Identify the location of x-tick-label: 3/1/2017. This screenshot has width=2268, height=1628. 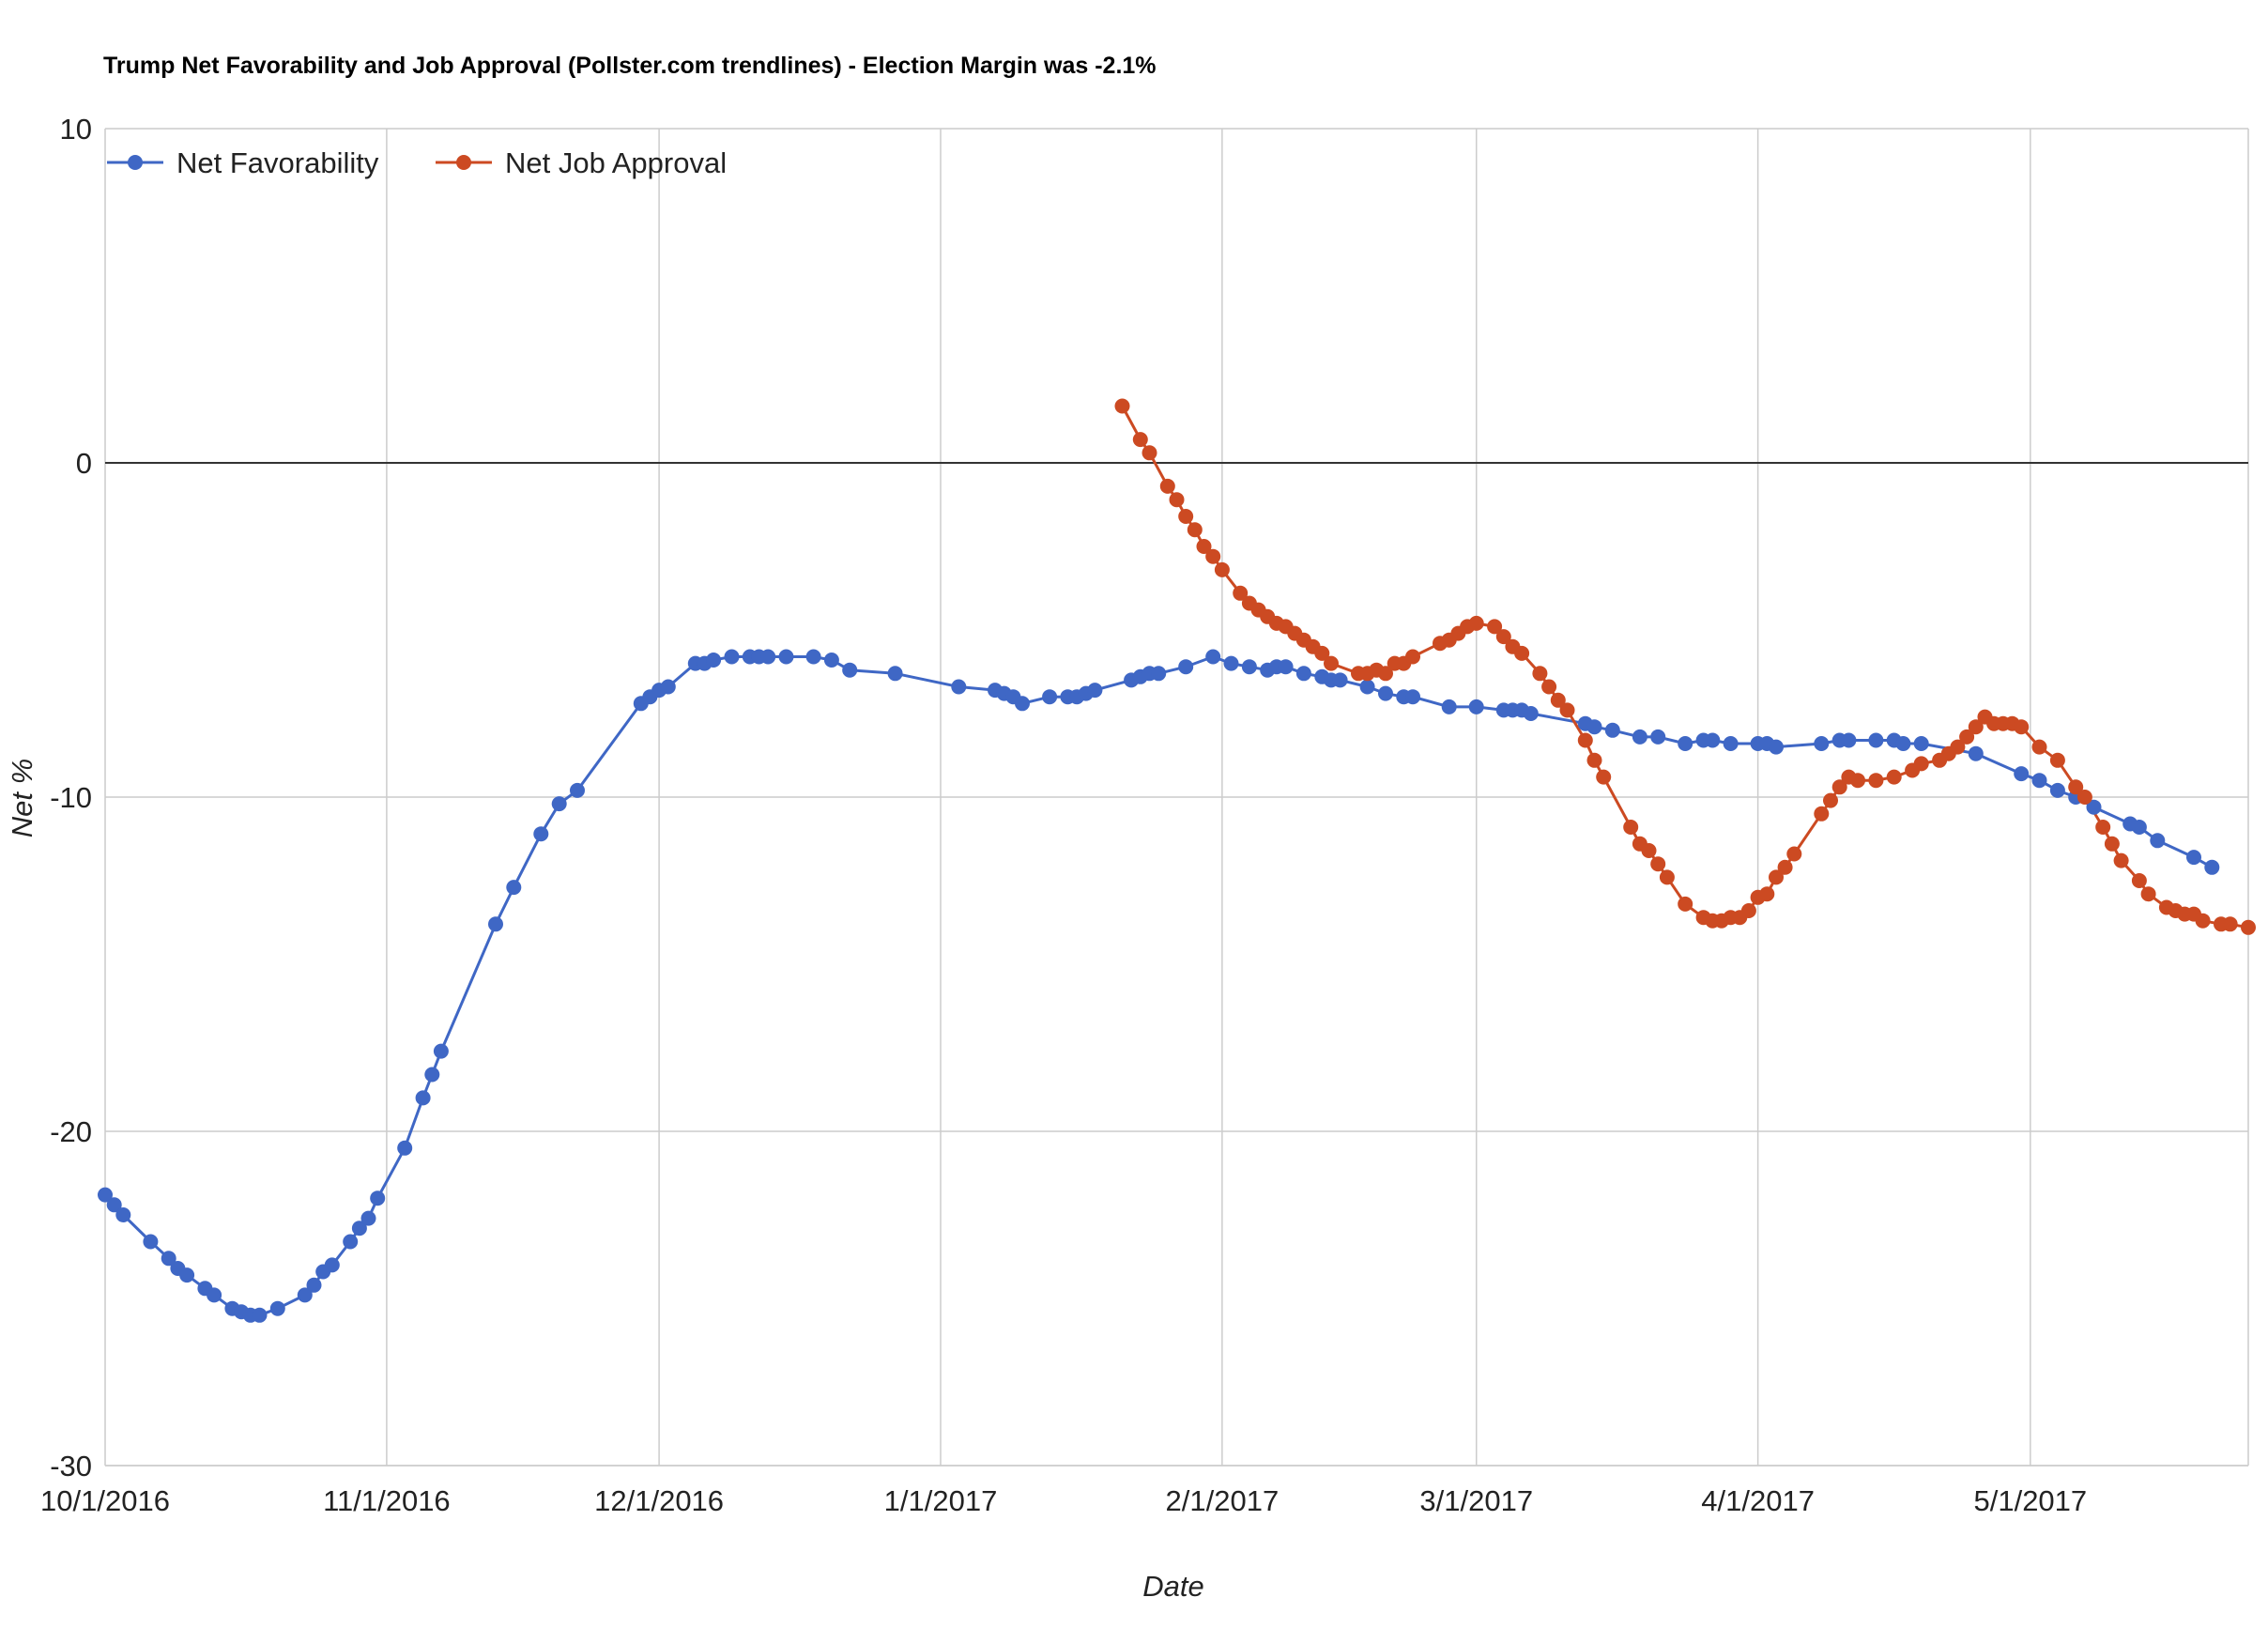
(1476, 1500).